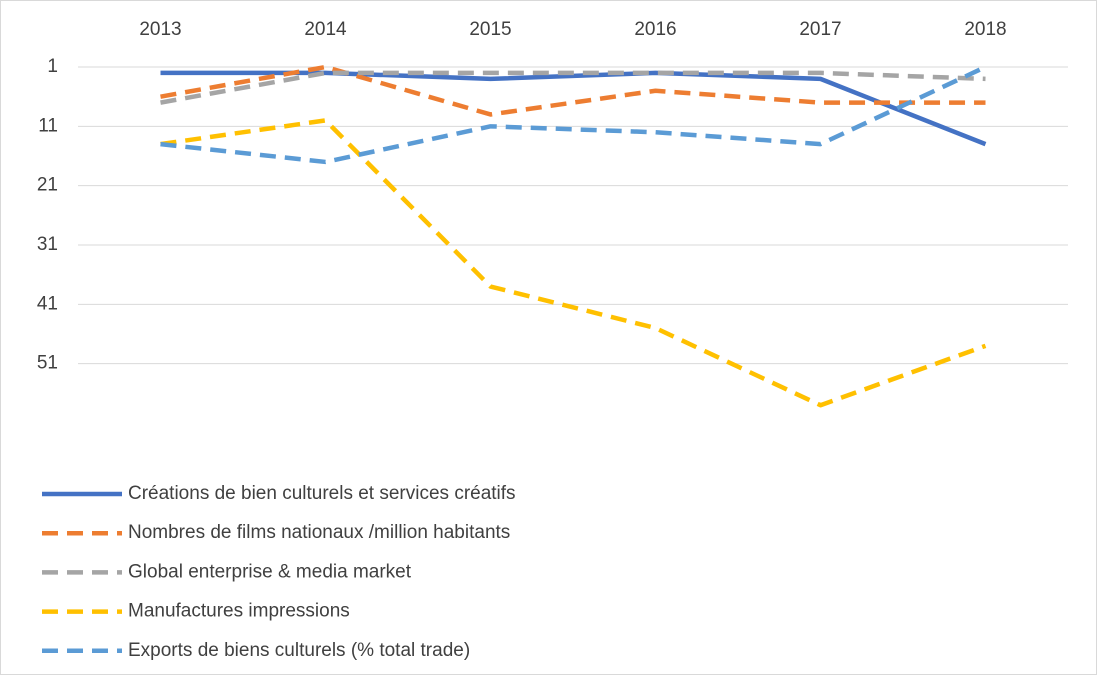 This screenshot has width=1097, height=675. I want to click on y-tick-label: 31, so click(47, 244).